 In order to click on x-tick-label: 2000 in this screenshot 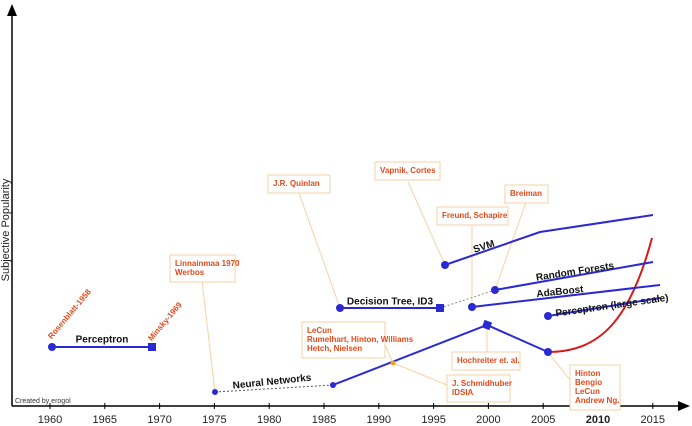, I will do `click(488, 420)`.